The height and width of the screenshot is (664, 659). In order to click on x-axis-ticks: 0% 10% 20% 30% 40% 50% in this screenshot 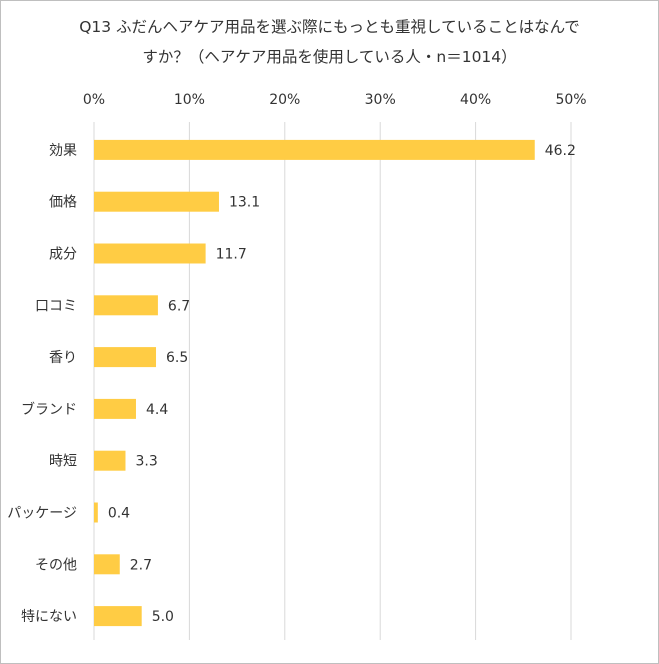, I will do `click(335, 100)`.